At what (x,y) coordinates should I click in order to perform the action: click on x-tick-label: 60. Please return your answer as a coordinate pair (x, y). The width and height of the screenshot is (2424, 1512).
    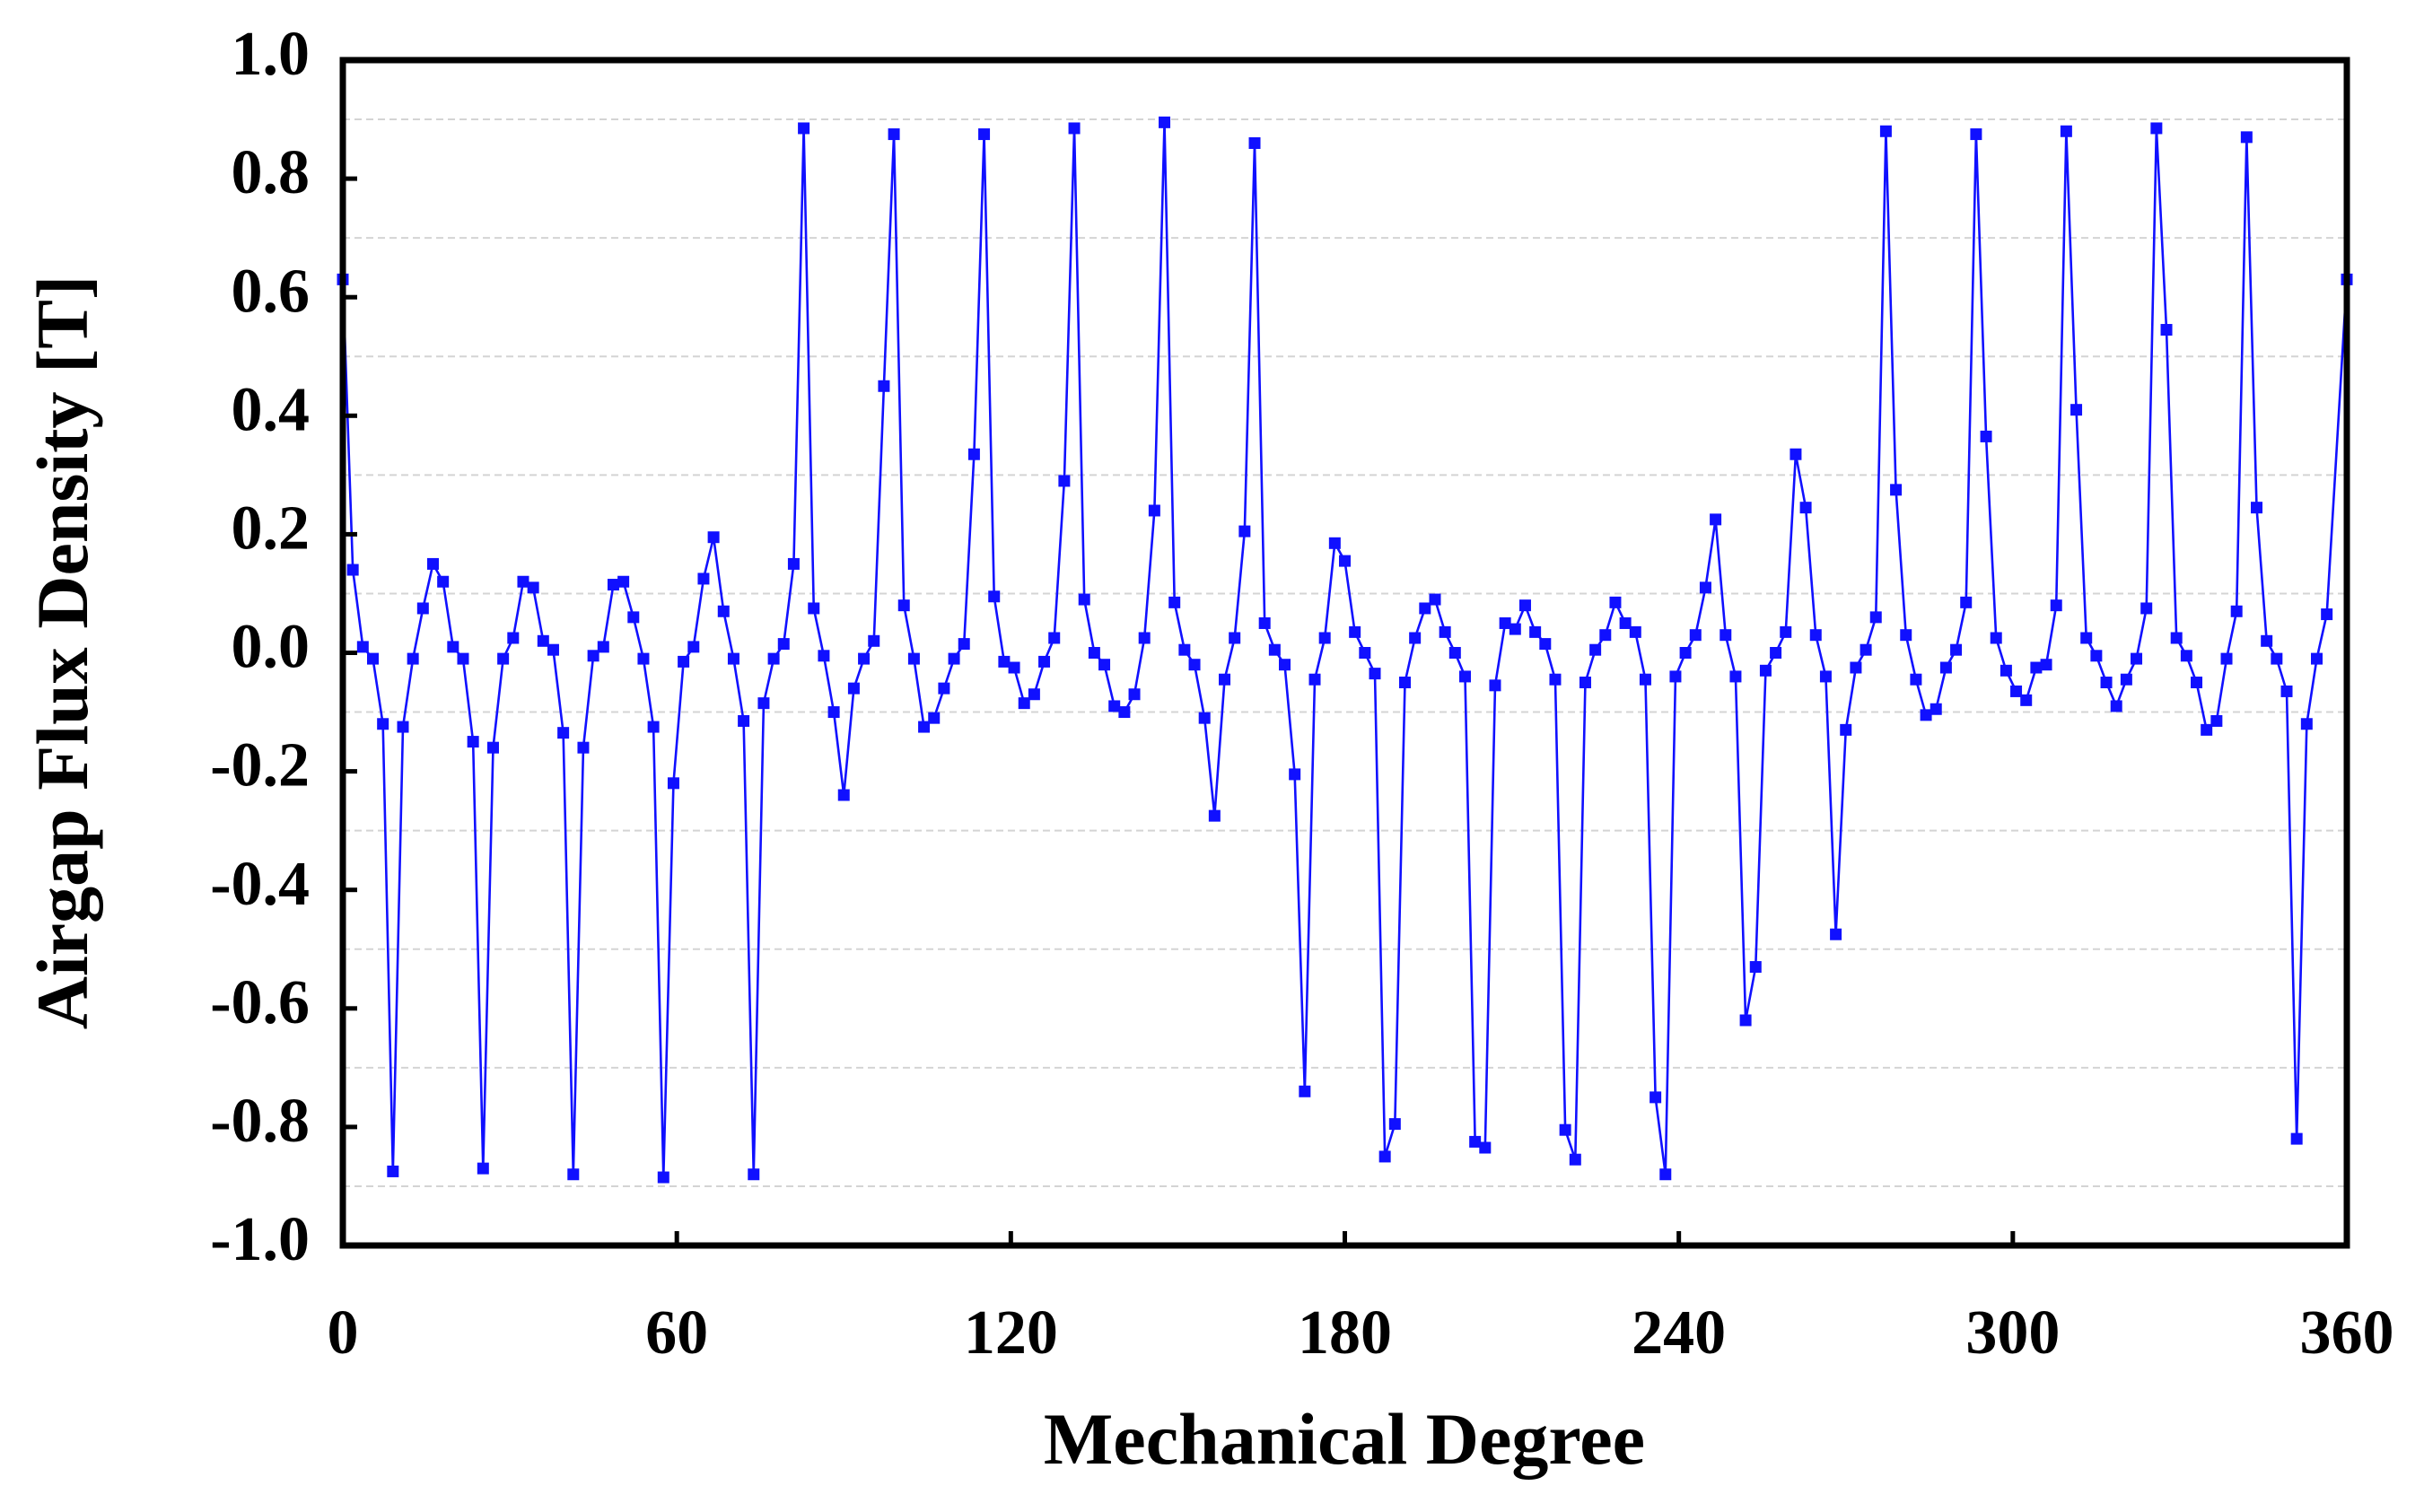
    Looking at the image, I should click on (677, 1333).